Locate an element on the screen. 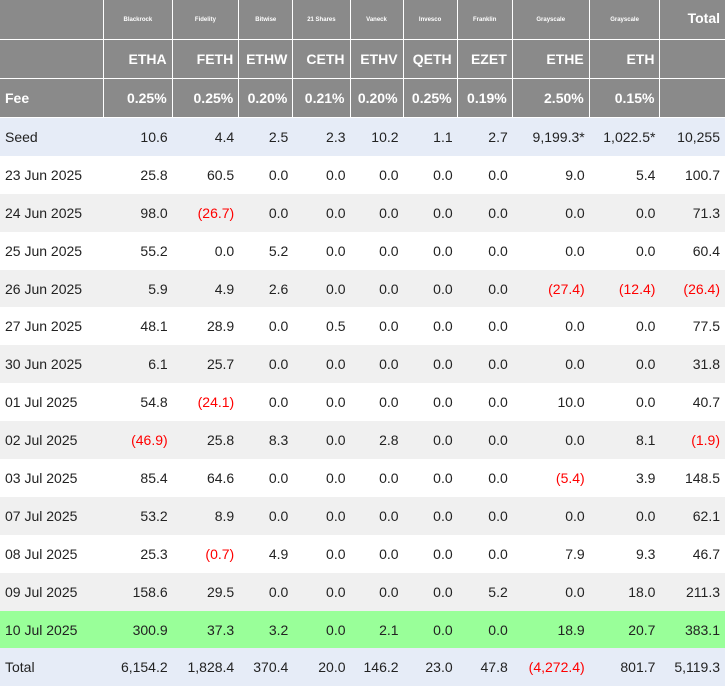  flow-cell: 158.6 is located at coordinates (138, 591).